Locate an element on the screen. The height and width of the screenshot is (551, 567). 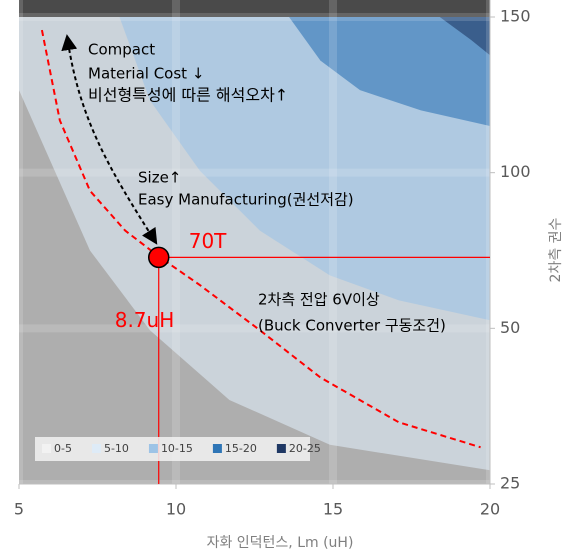
annotation: Easy Manufacturing(권선저감) is located at coordinates (246, 200).